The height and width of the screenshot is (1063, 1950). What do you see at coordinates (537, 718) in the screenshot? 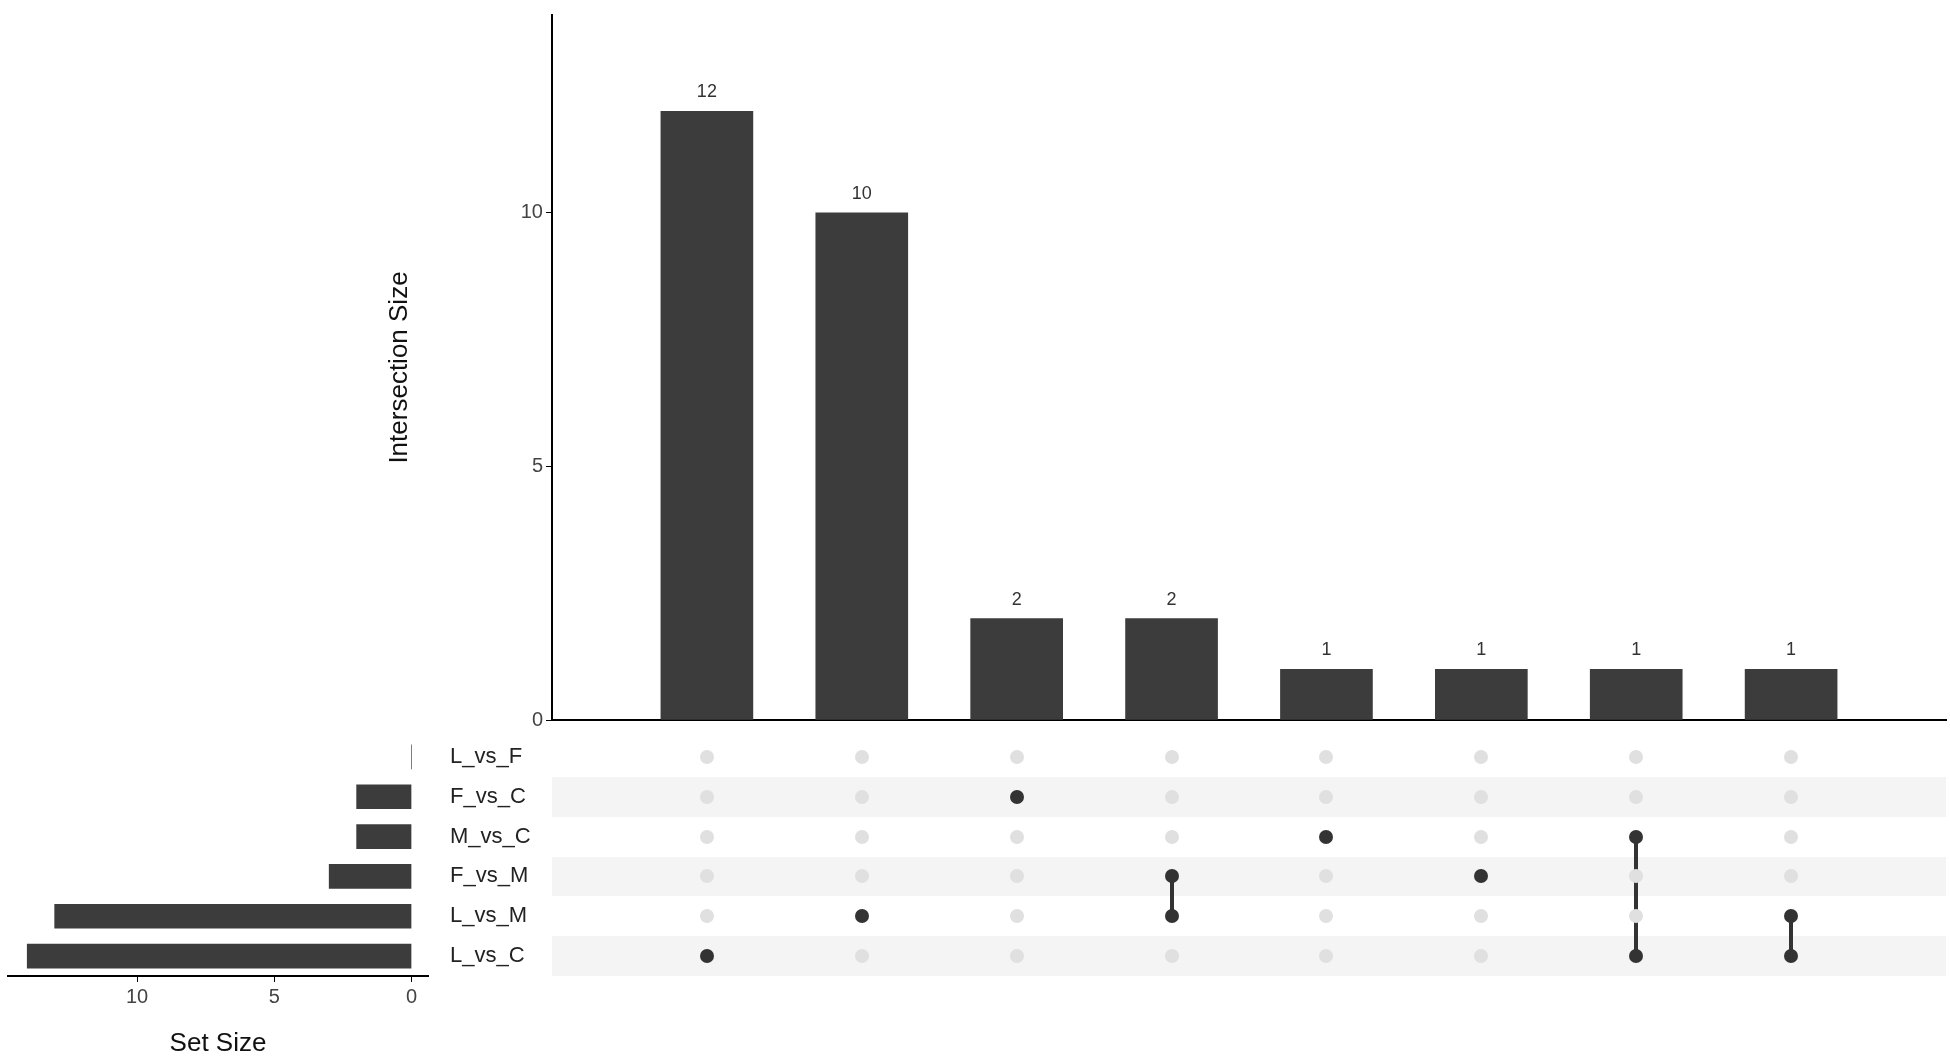
I see `y-tick-label: 0` at bounding box center [537, 718].